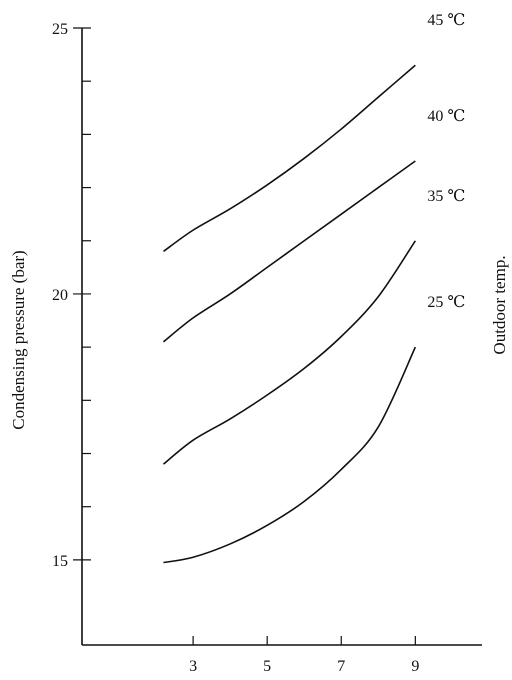 This screenshot has height=680, width=512. I want to click on y-tick-label: 25, so click(60, 29).